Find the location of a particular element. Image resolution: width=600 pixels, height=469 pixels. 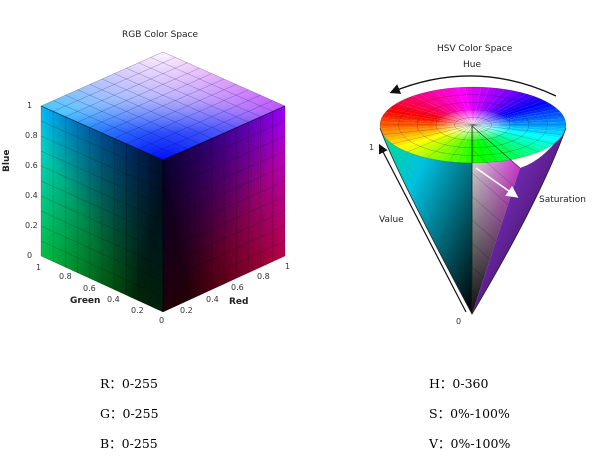

value-tick-top: 1 is located at coordinates (372, 147).